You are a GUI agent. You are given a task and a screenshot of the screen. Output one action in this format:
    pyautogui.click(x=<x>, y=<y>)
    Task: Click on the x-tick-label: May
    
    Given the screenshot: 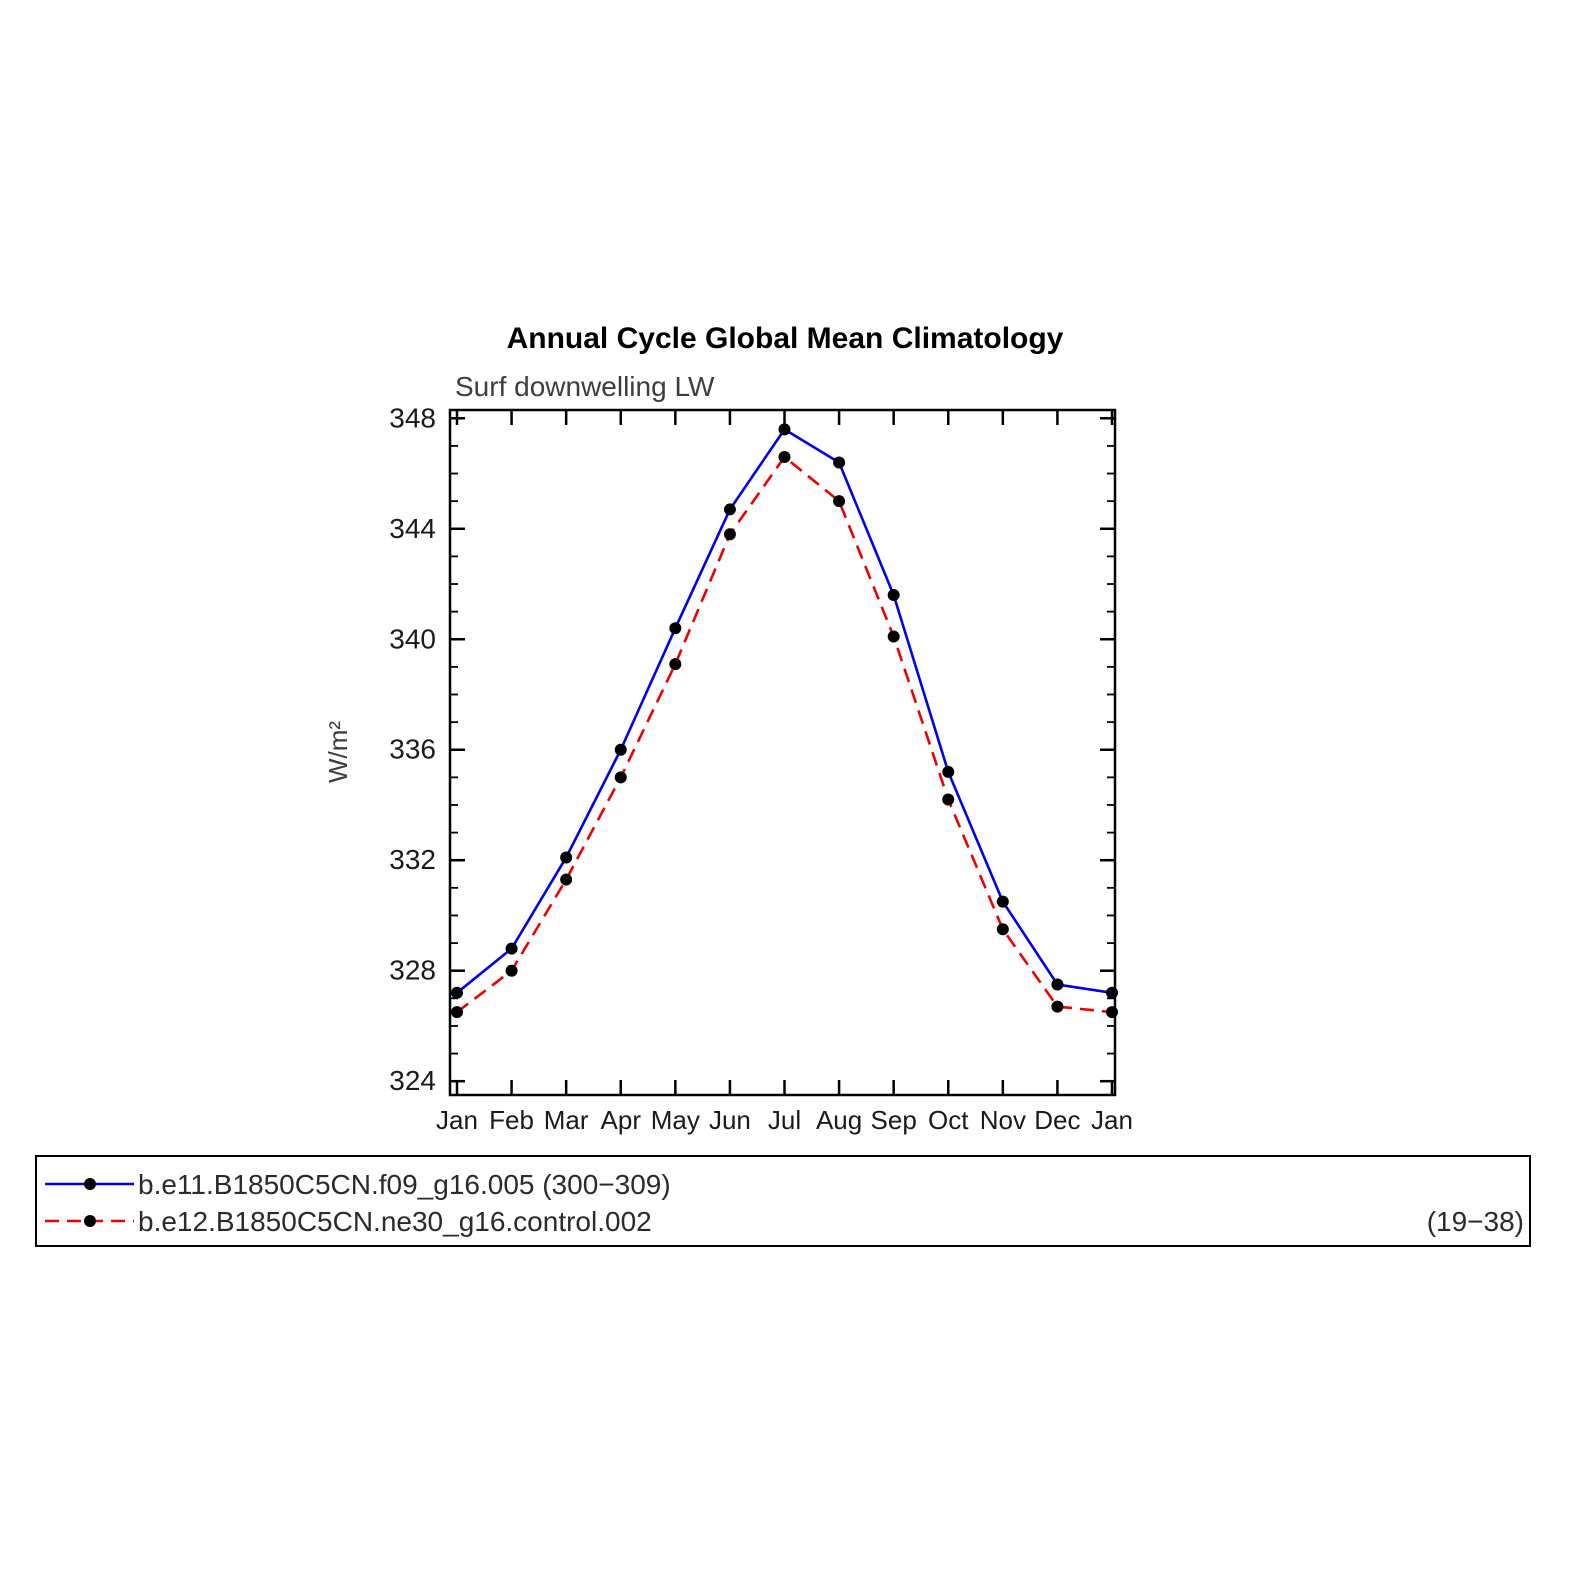 What is the action you would take?
    pyautogui.click(x=675, y=1120)
    